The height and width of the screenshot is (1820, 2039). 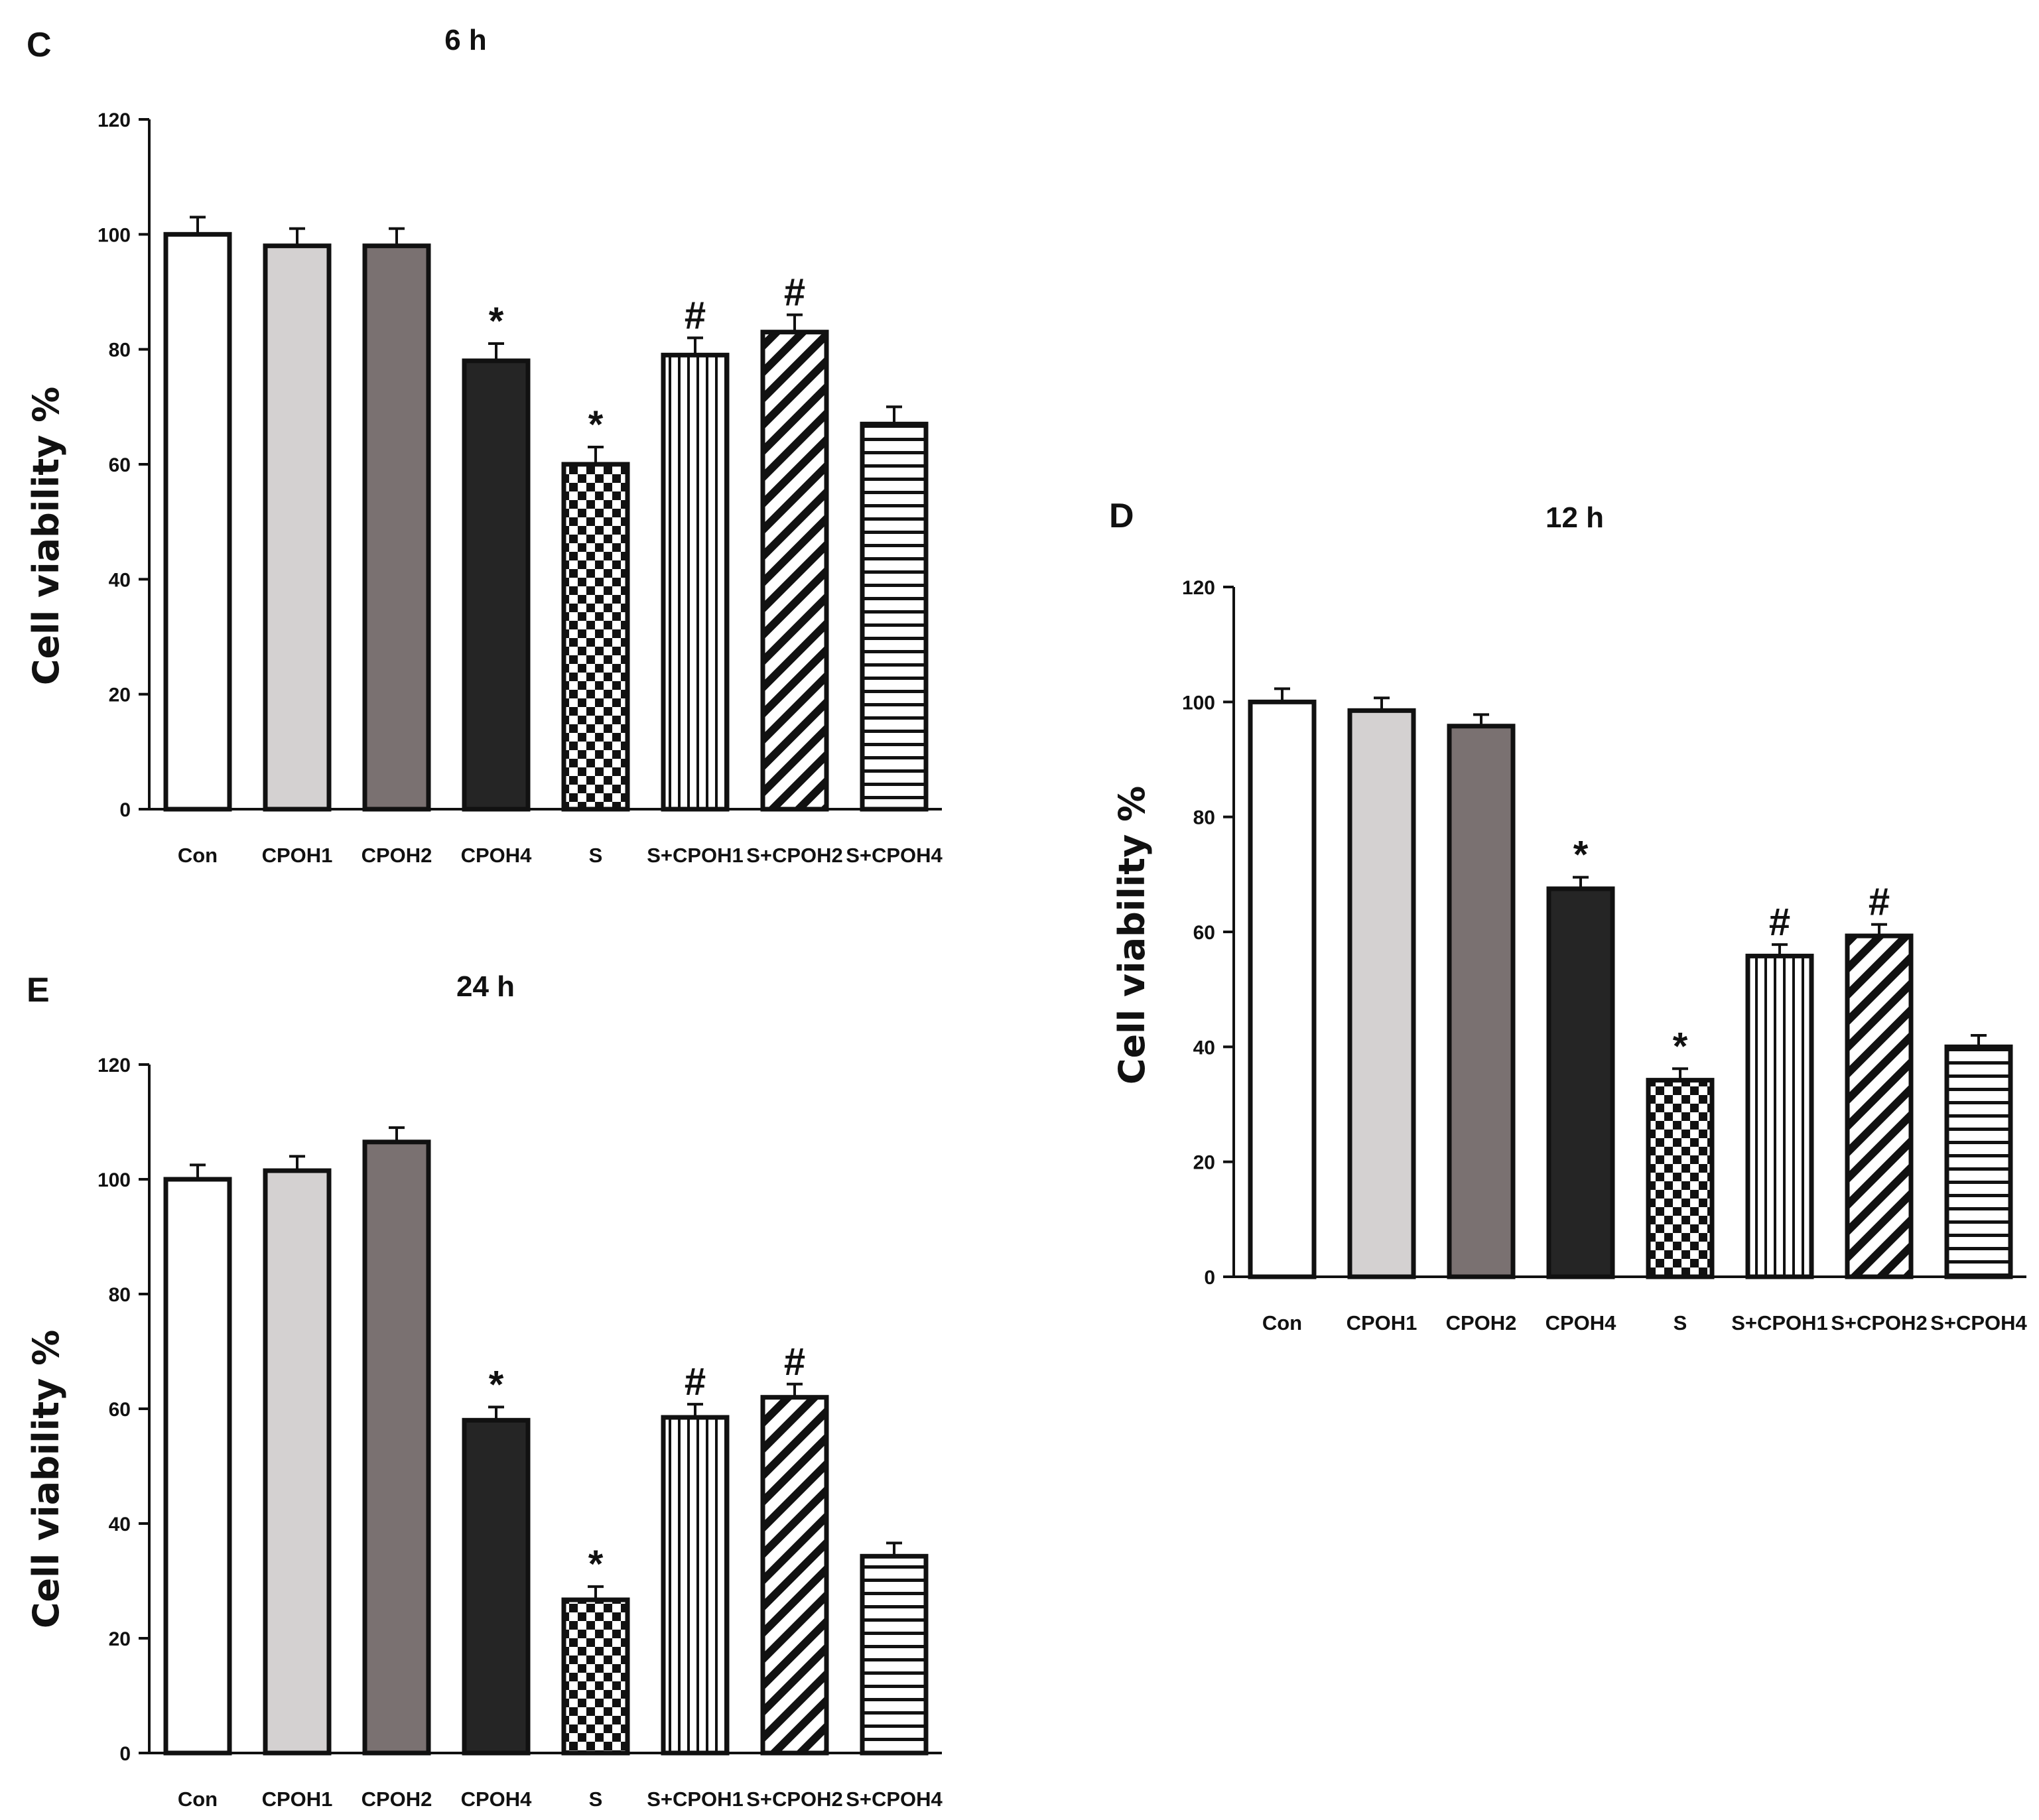 I want to click on panel-letter: D, so click(x=1121, y=516).